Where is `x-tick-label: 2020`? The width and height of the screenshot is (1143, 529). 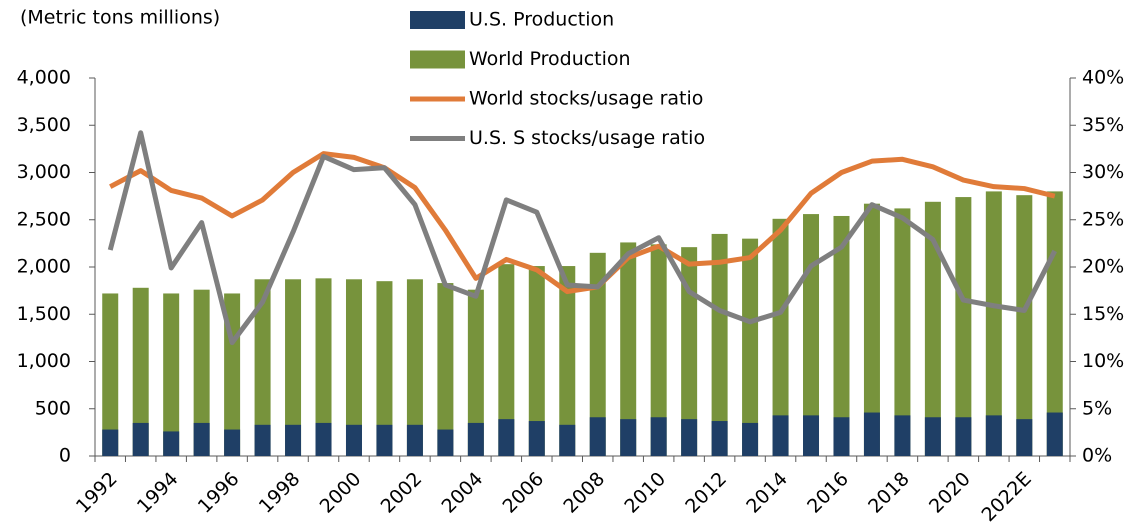 x-tick-label: 2020 is located at coordinates (950, 493).